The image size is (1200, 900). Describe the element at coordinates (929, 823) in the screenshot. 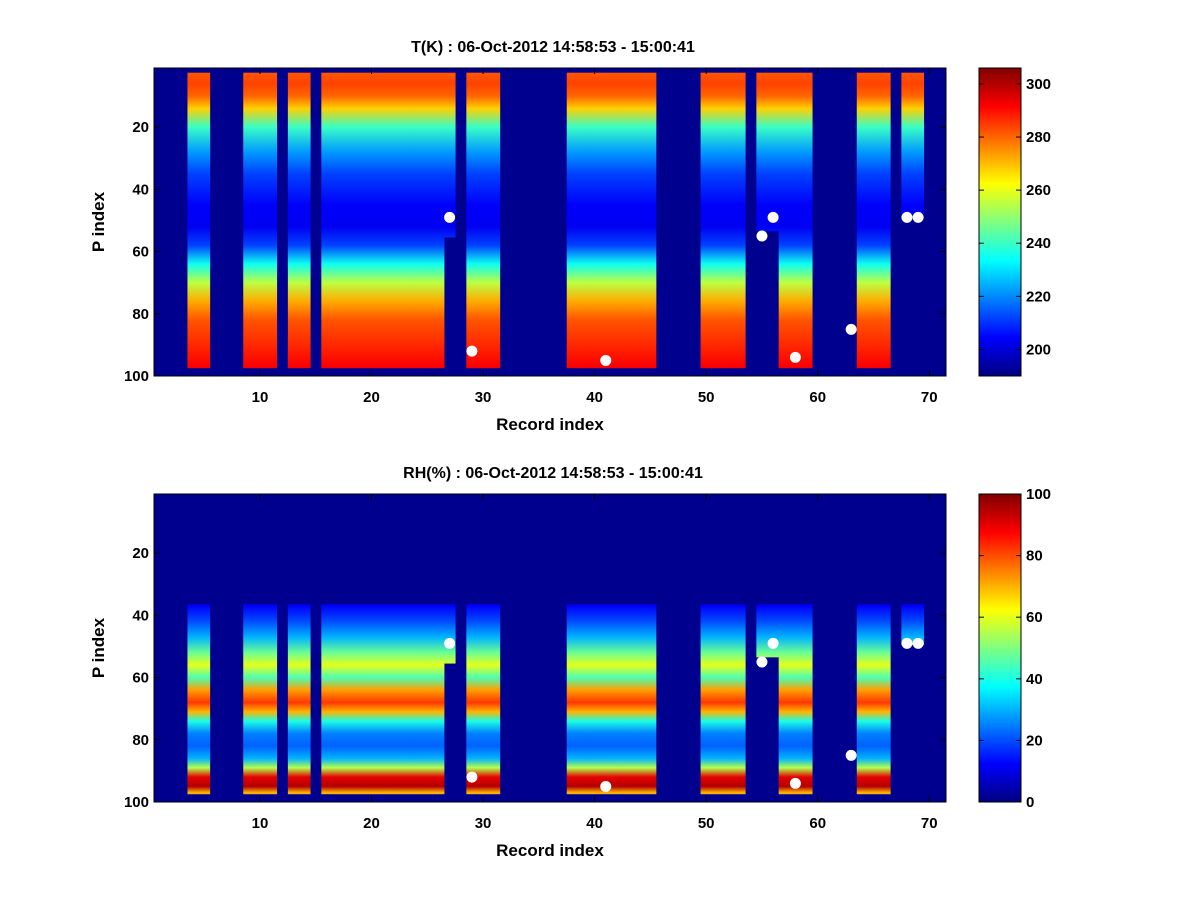

I see `x-tick-label: 70` at that location.